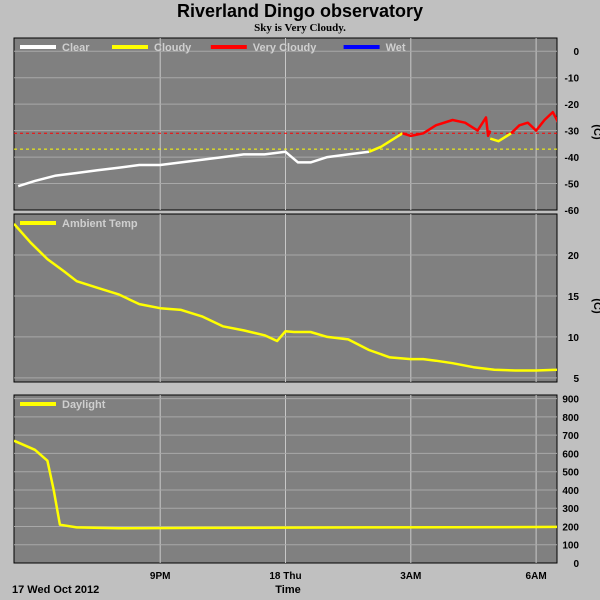 Image resolution: width=600 pixels, height=600 pixels. Describe the element at coordinates (76, 48) in the screenshot. I see `sky-temperature-legend-label: Clear` at that location.